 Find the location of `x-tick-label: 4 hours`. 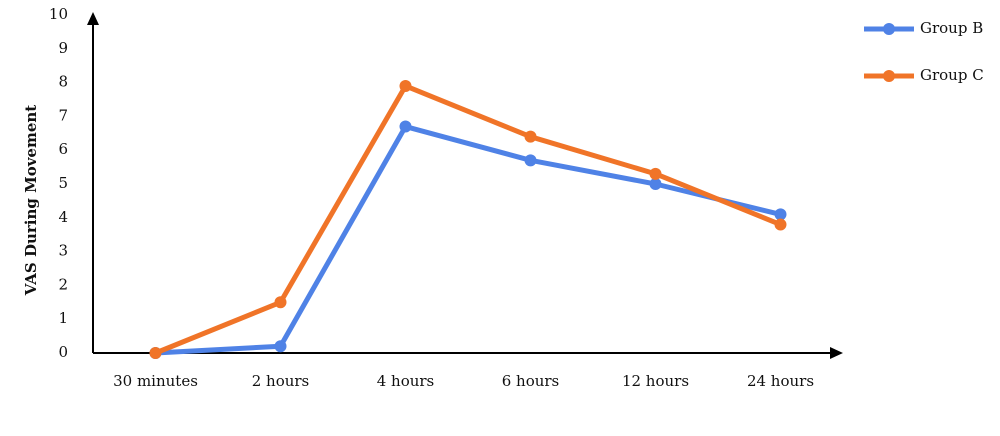

x-tick-label: 4 hours is located at coordinates (406, 381).